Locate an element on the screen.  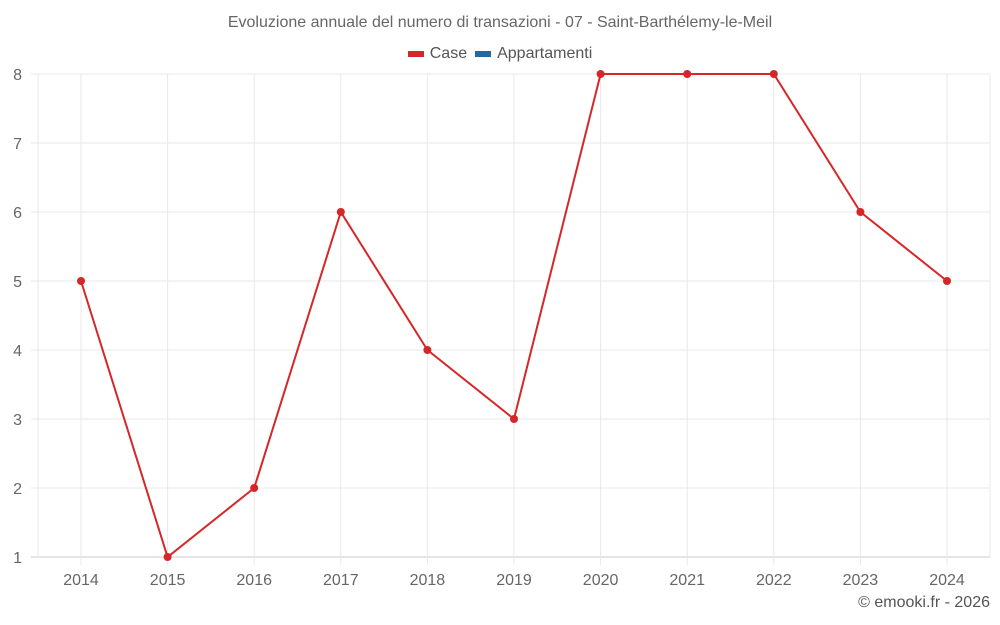
legend-item-case: Case is located at coordinates (437, 54).